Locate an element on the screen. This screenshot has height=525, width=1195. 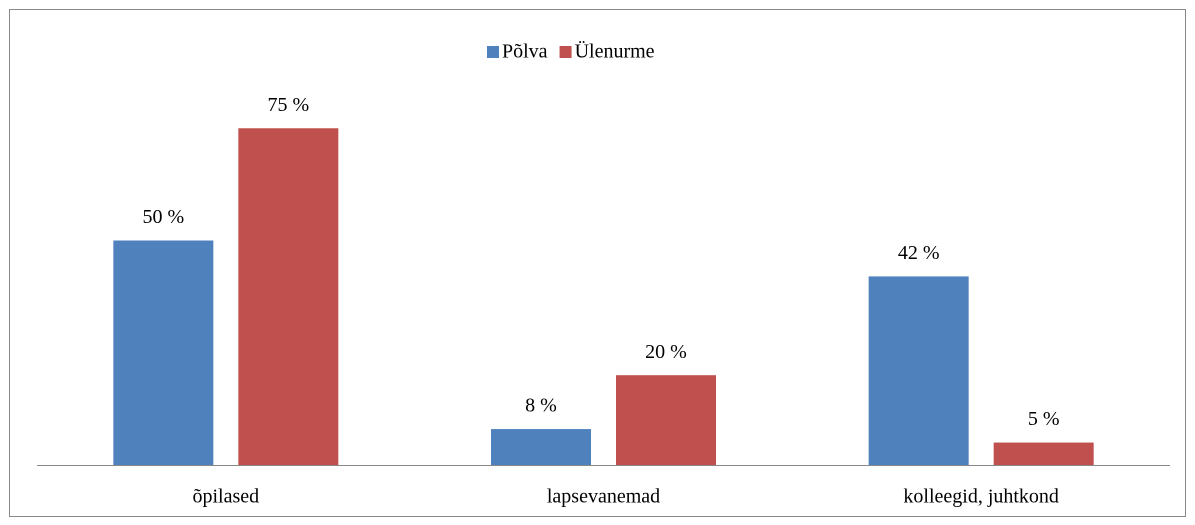
data-label: 20 % is located at coordinates (666, 352).